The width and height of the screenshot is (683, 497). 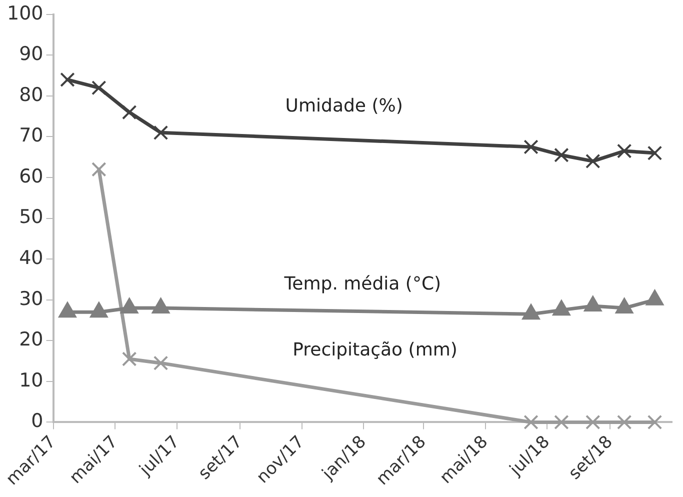 What do you see at coordinates (25, 13) in the screenshot?
I see `y-tick-label: 100` at bounding box center [25, 13].